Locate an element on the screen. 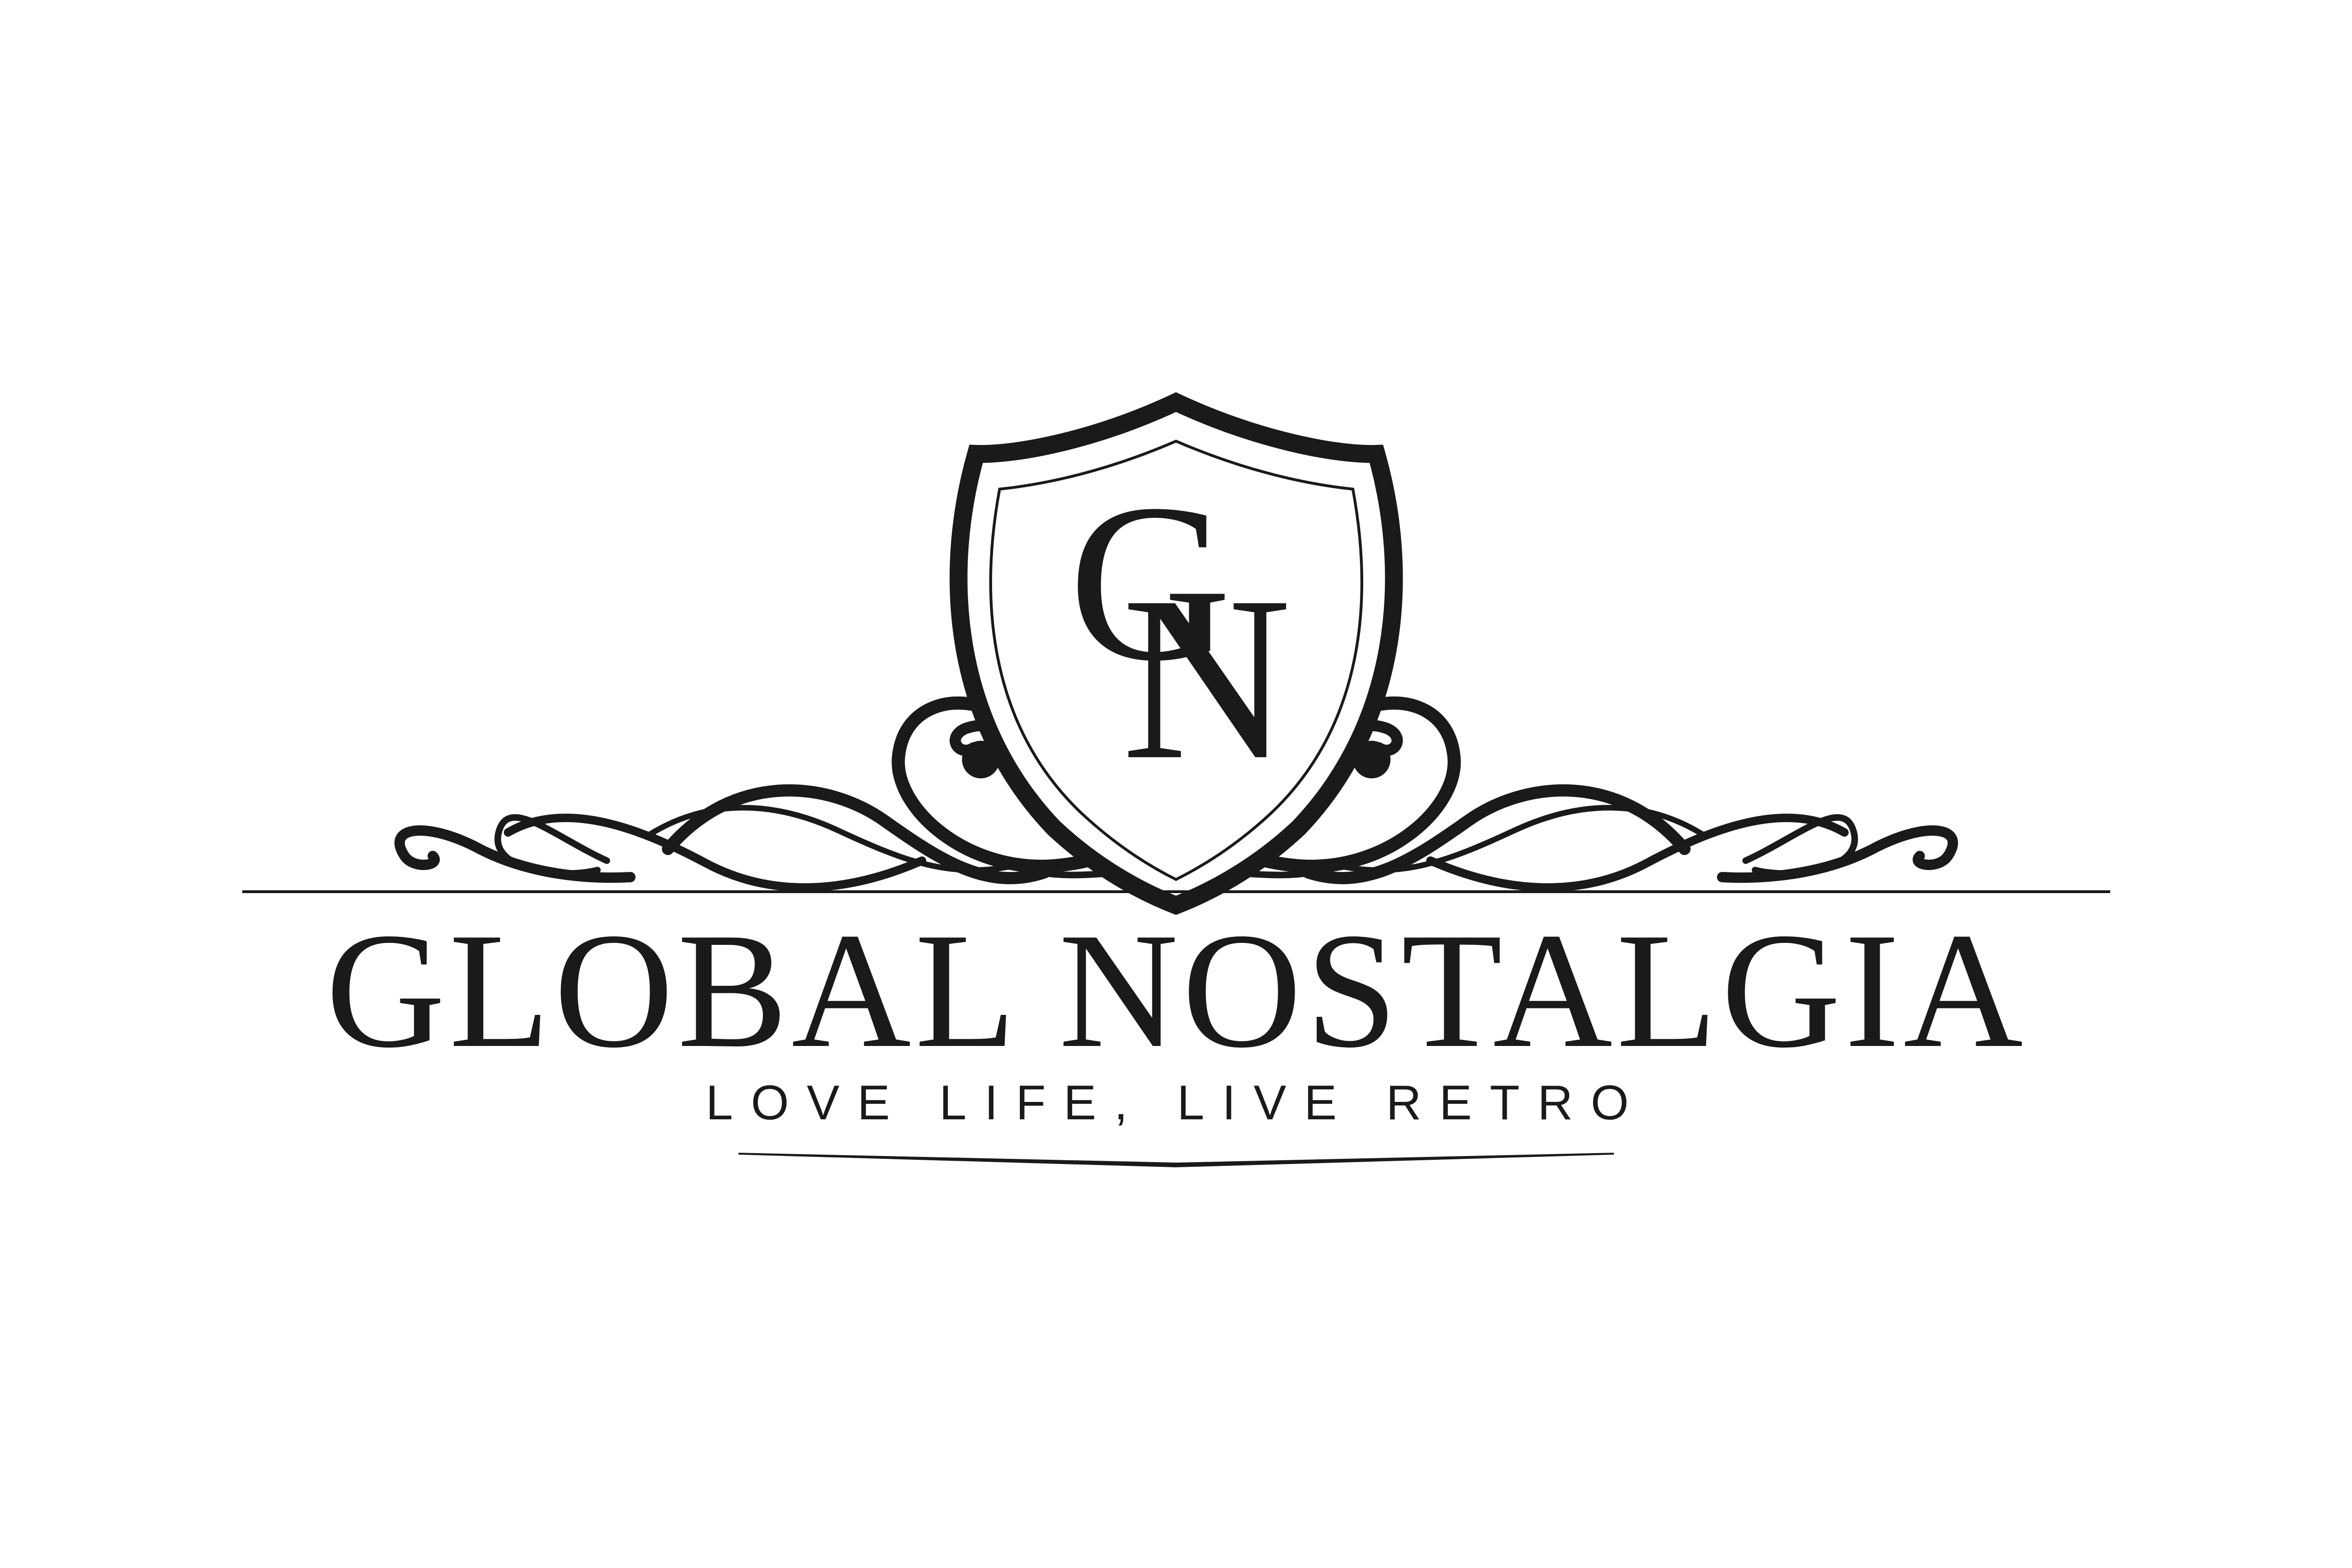  shield-icon is located at coordinates (1176, 653).